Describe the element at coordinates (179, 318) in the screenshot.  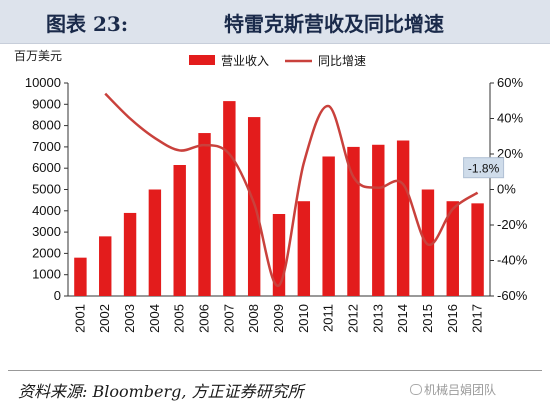
I see `x-tick-label: 2005` at that location.